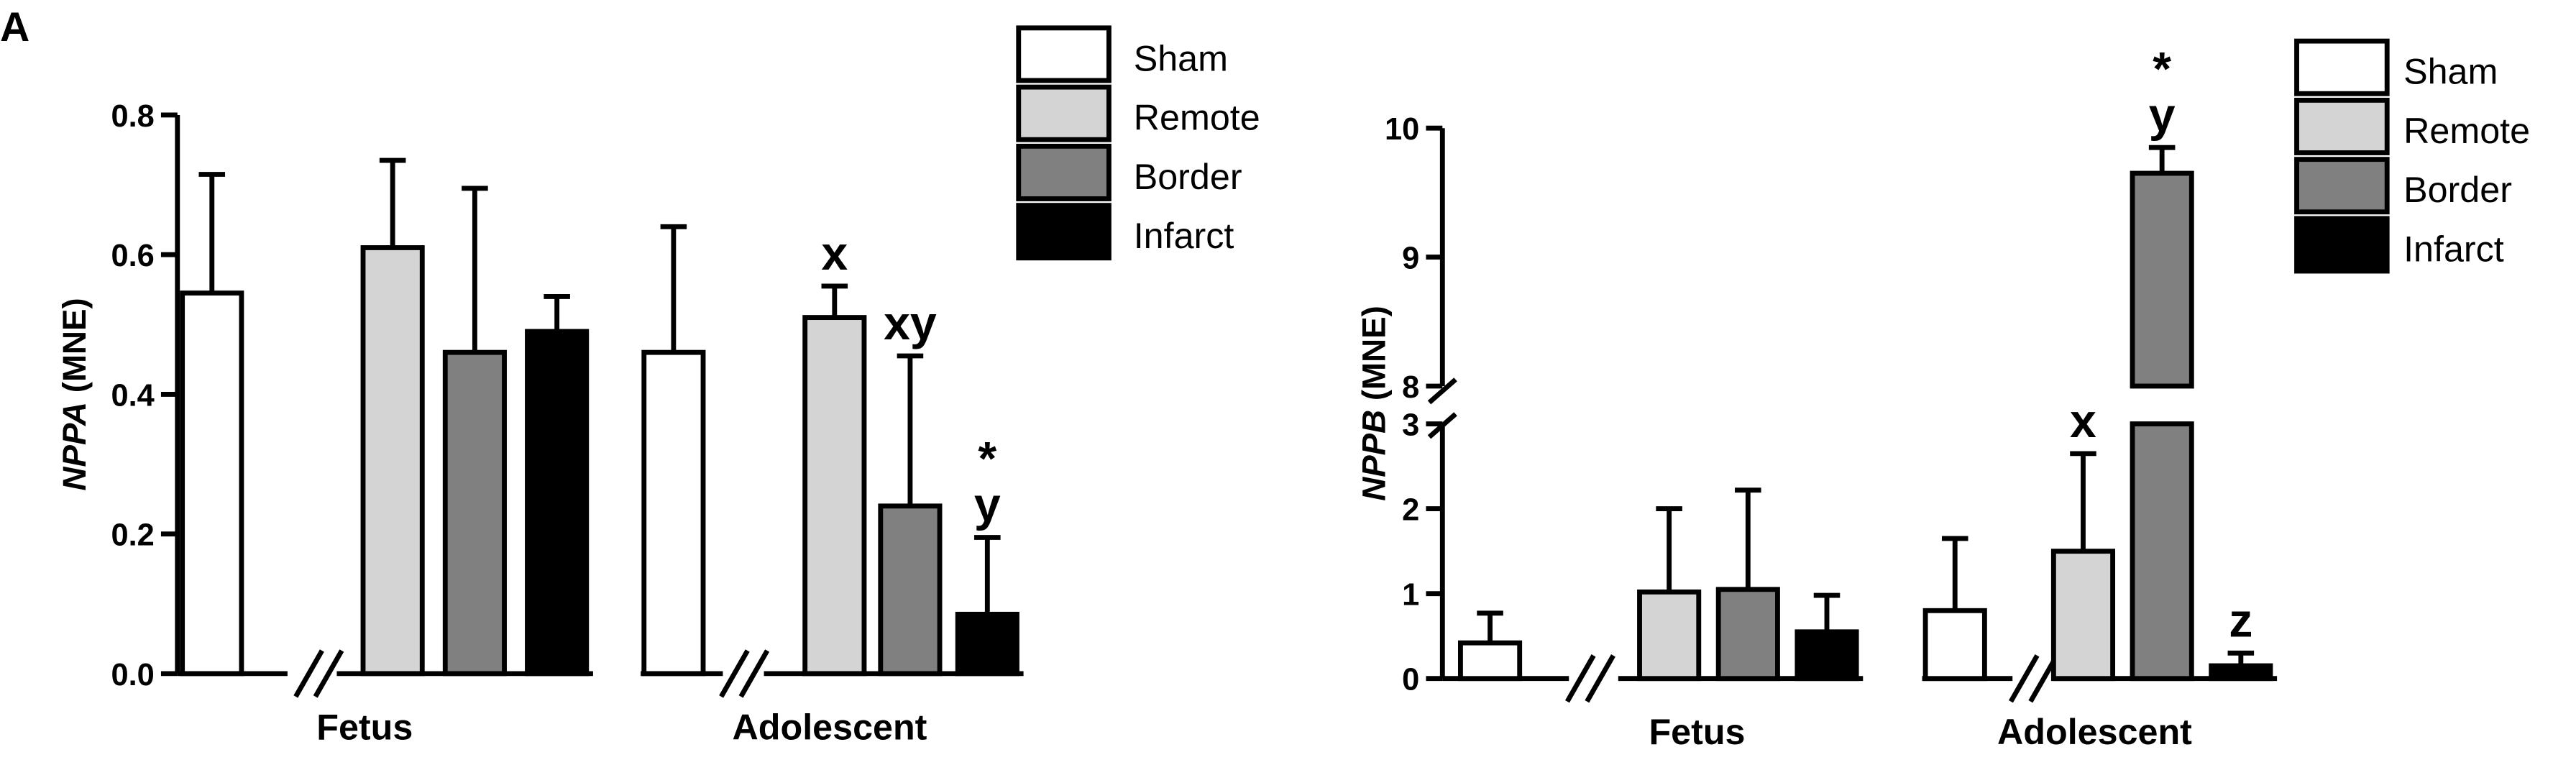 The width and height of the screenshot is (2576, 765). I want to click on y-tick-label: 2, so click(1410, 510).